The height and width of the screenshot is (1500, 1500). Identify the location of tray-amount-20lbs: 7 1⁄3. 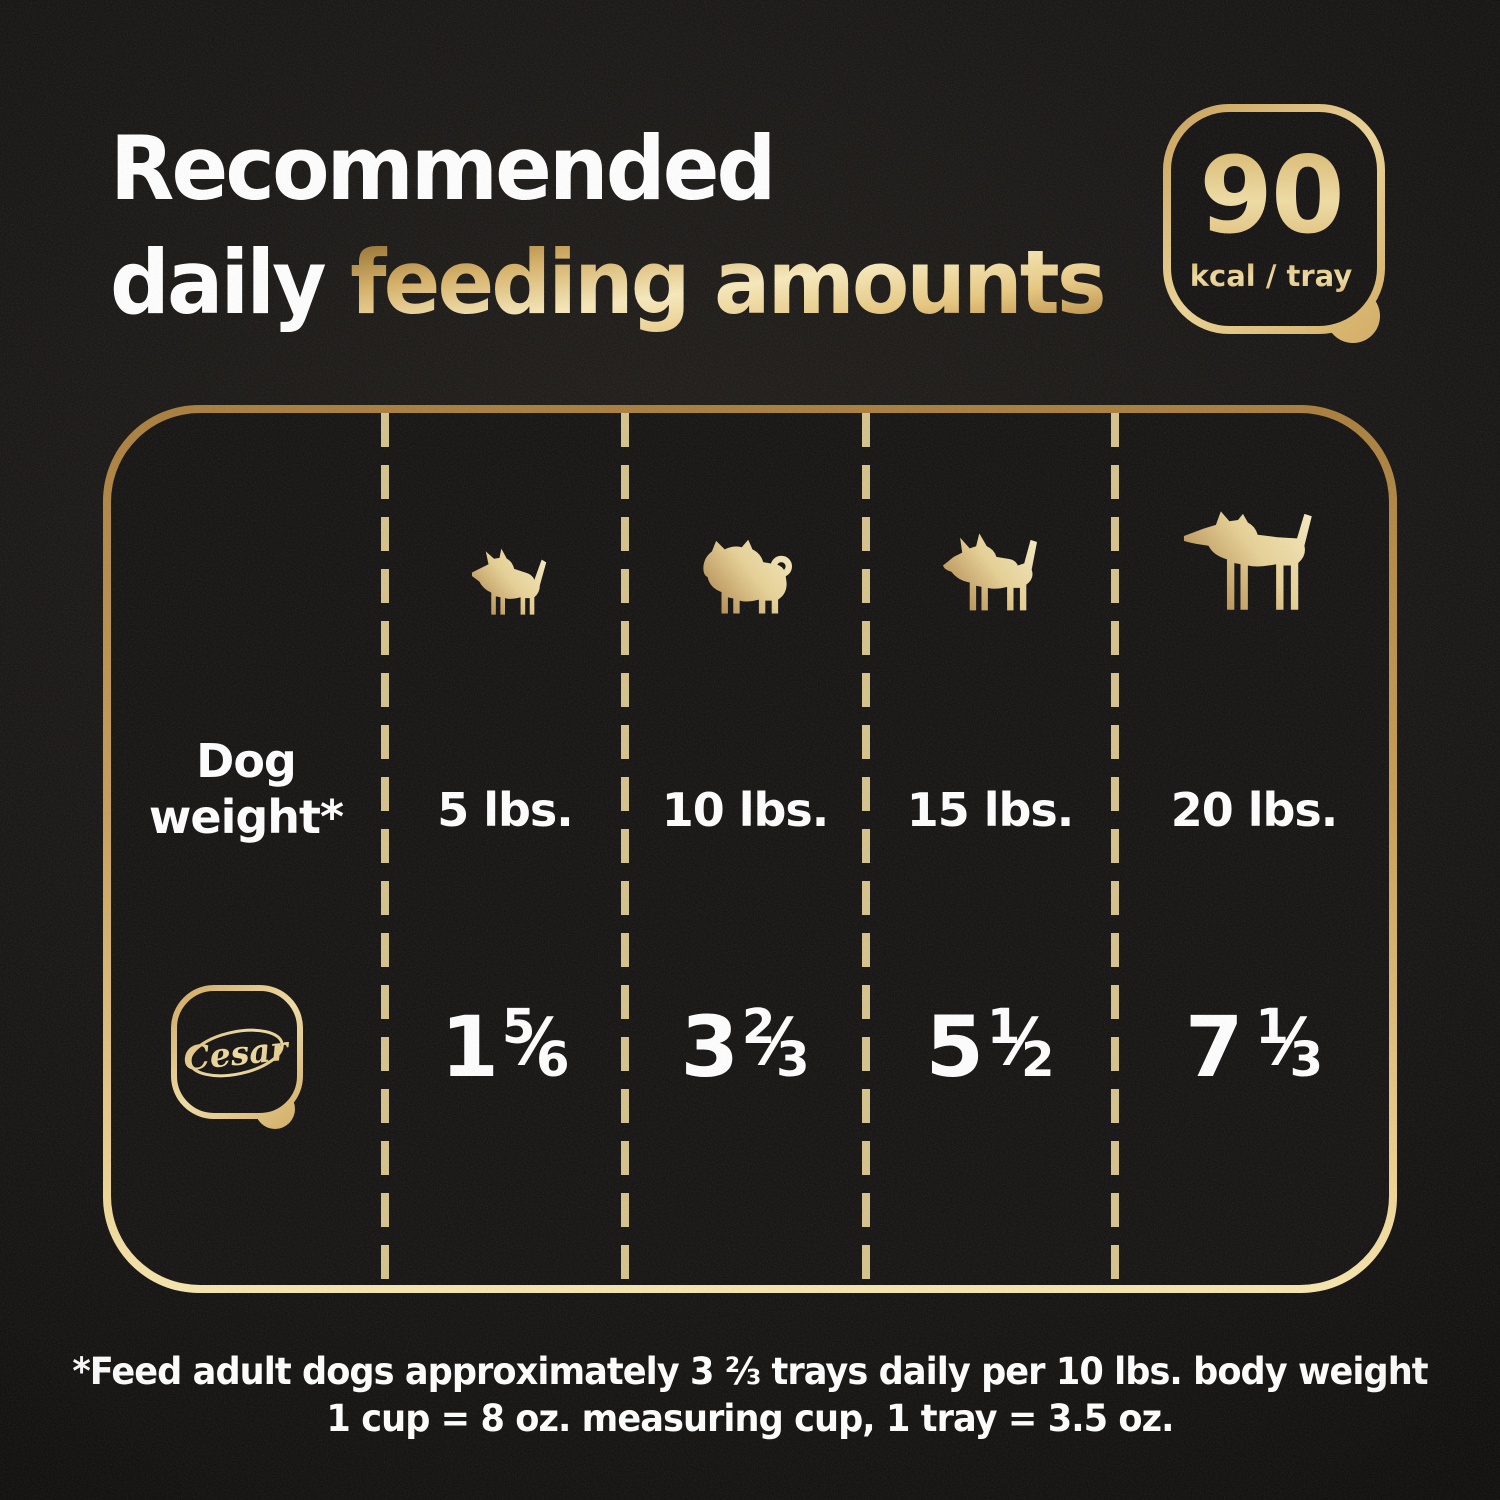
(1254, 1047).